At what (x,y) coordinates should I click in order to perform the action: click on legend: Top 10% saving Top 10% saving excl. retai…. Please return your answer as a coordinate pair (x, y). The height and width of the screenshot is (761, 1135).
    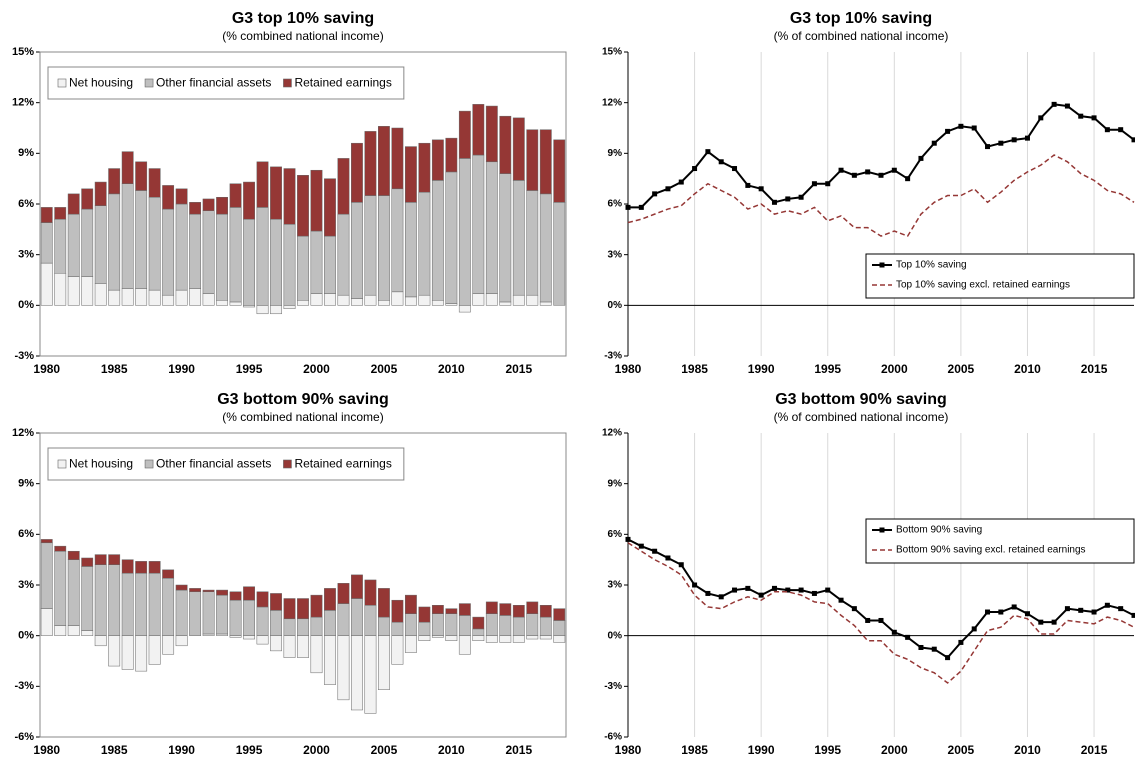
    Looking at the image, I should click on (1000, 276).